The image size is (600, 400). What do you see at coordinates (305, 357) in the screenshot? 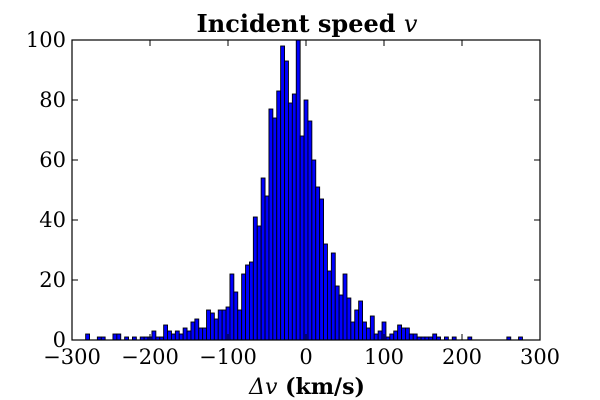
I see `x-tick-label: 0` at bounding box center [305, 357].